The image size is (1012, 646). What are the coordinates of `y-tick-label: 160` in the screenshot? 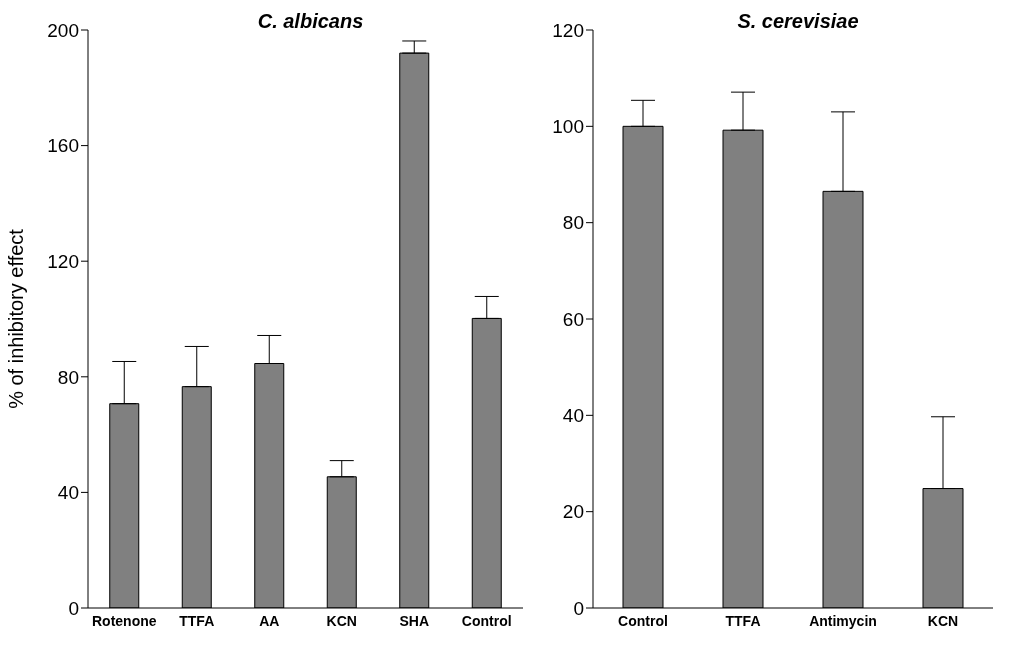 It's located at (63, 146).